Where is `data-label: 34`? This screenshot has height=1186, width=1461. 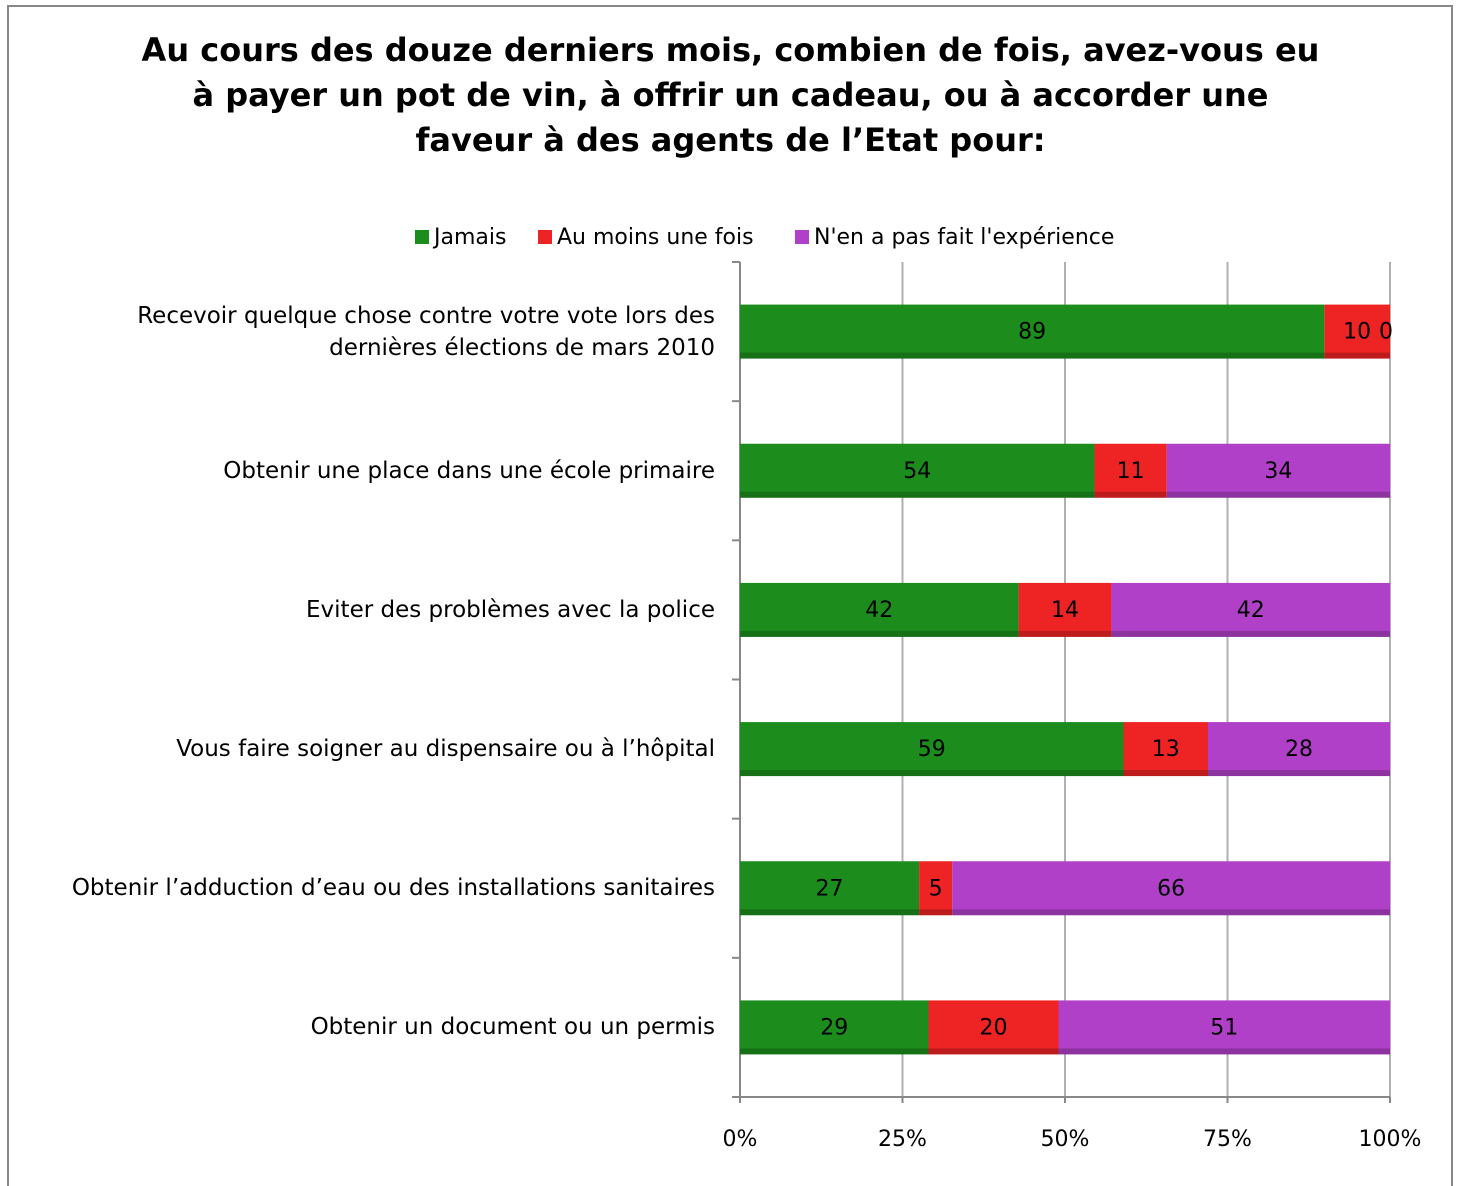 data-label: 34 is located at coordinates (1278, 471).